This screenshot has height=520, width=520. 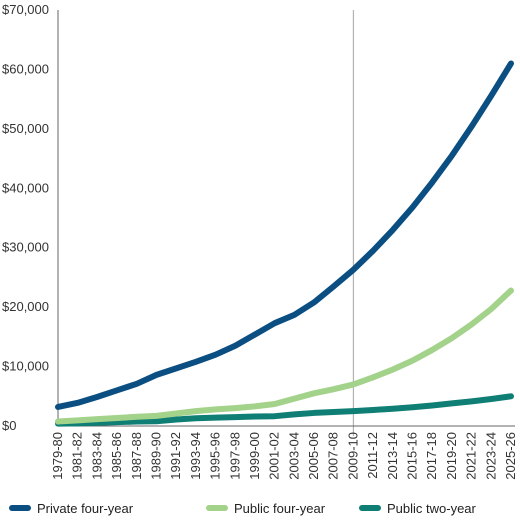 What do you see at coordinates (490, 456) in the screenshot?
I see `x-tick-label: 2023-24` at bounding box center [490, 456].